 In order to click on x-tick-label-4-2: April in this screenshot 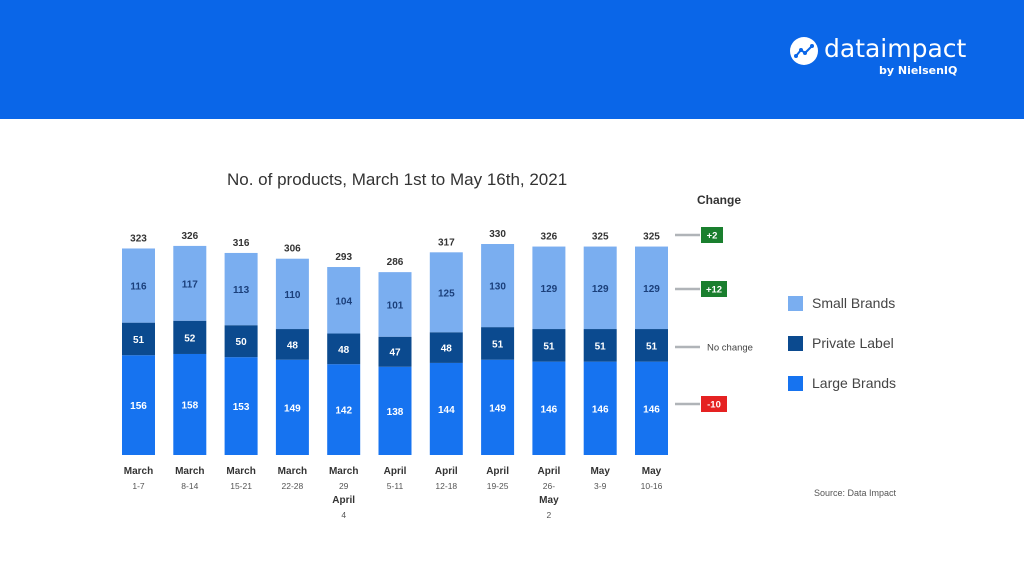, I will do `click(343, 500)`.